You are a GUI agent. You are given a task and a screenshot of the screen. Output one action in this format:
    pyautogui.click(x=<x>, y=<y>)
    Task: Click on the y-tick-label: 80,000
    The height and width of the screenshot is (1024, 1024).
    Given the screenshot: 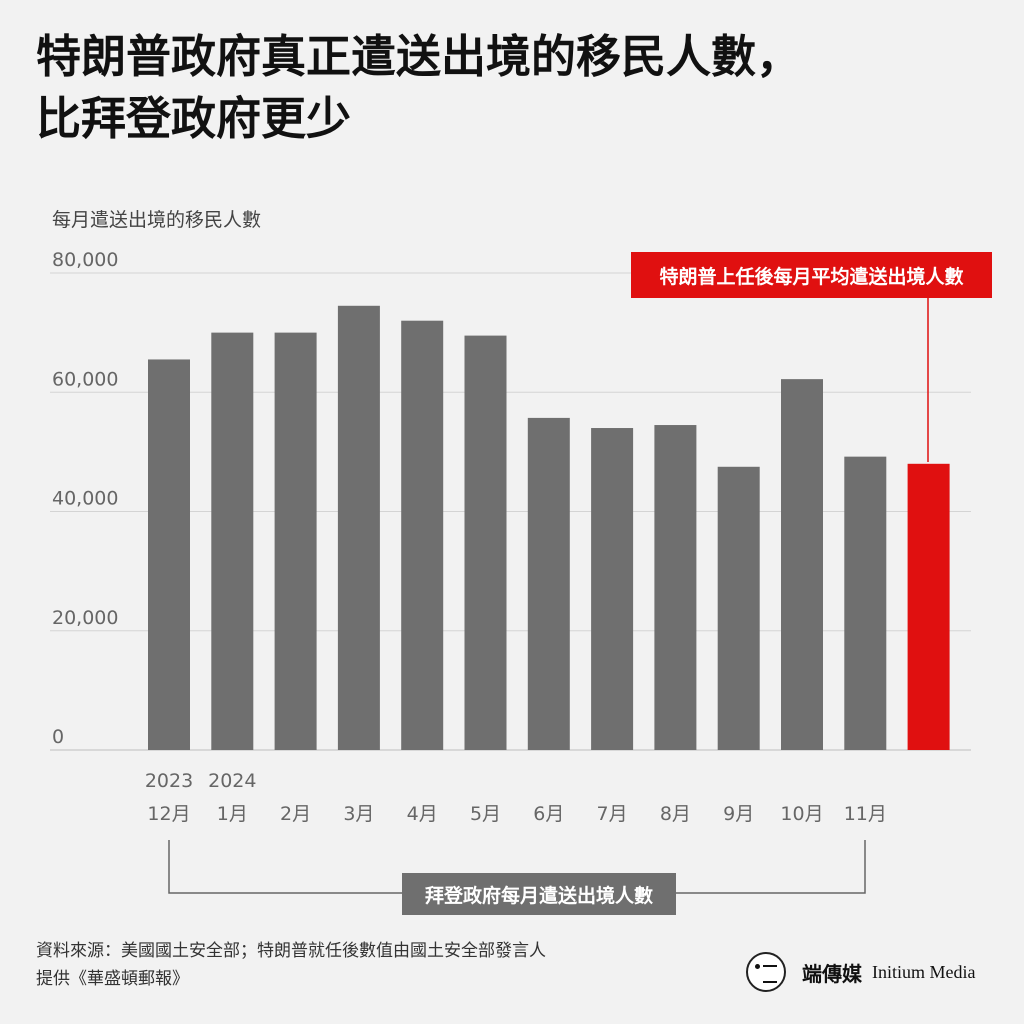 What is the action you would take?
    pyautogui.click(x=85, y=260)
    